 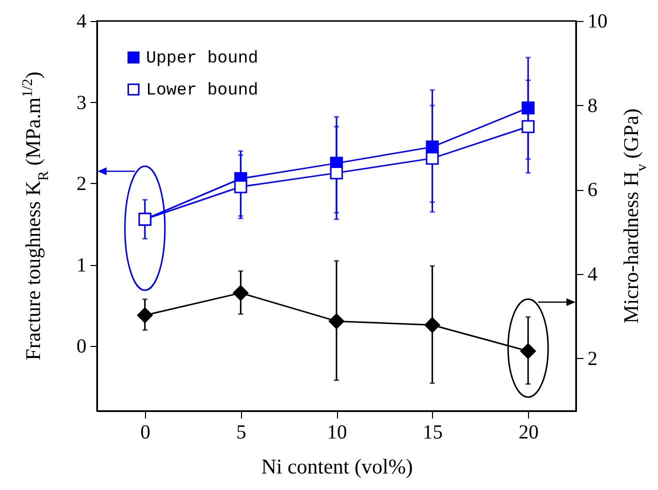 What do you see at coordinates (81, 21) in the screenshot?
I see `y-tick-label: 4` at bounding box center [81, 21].